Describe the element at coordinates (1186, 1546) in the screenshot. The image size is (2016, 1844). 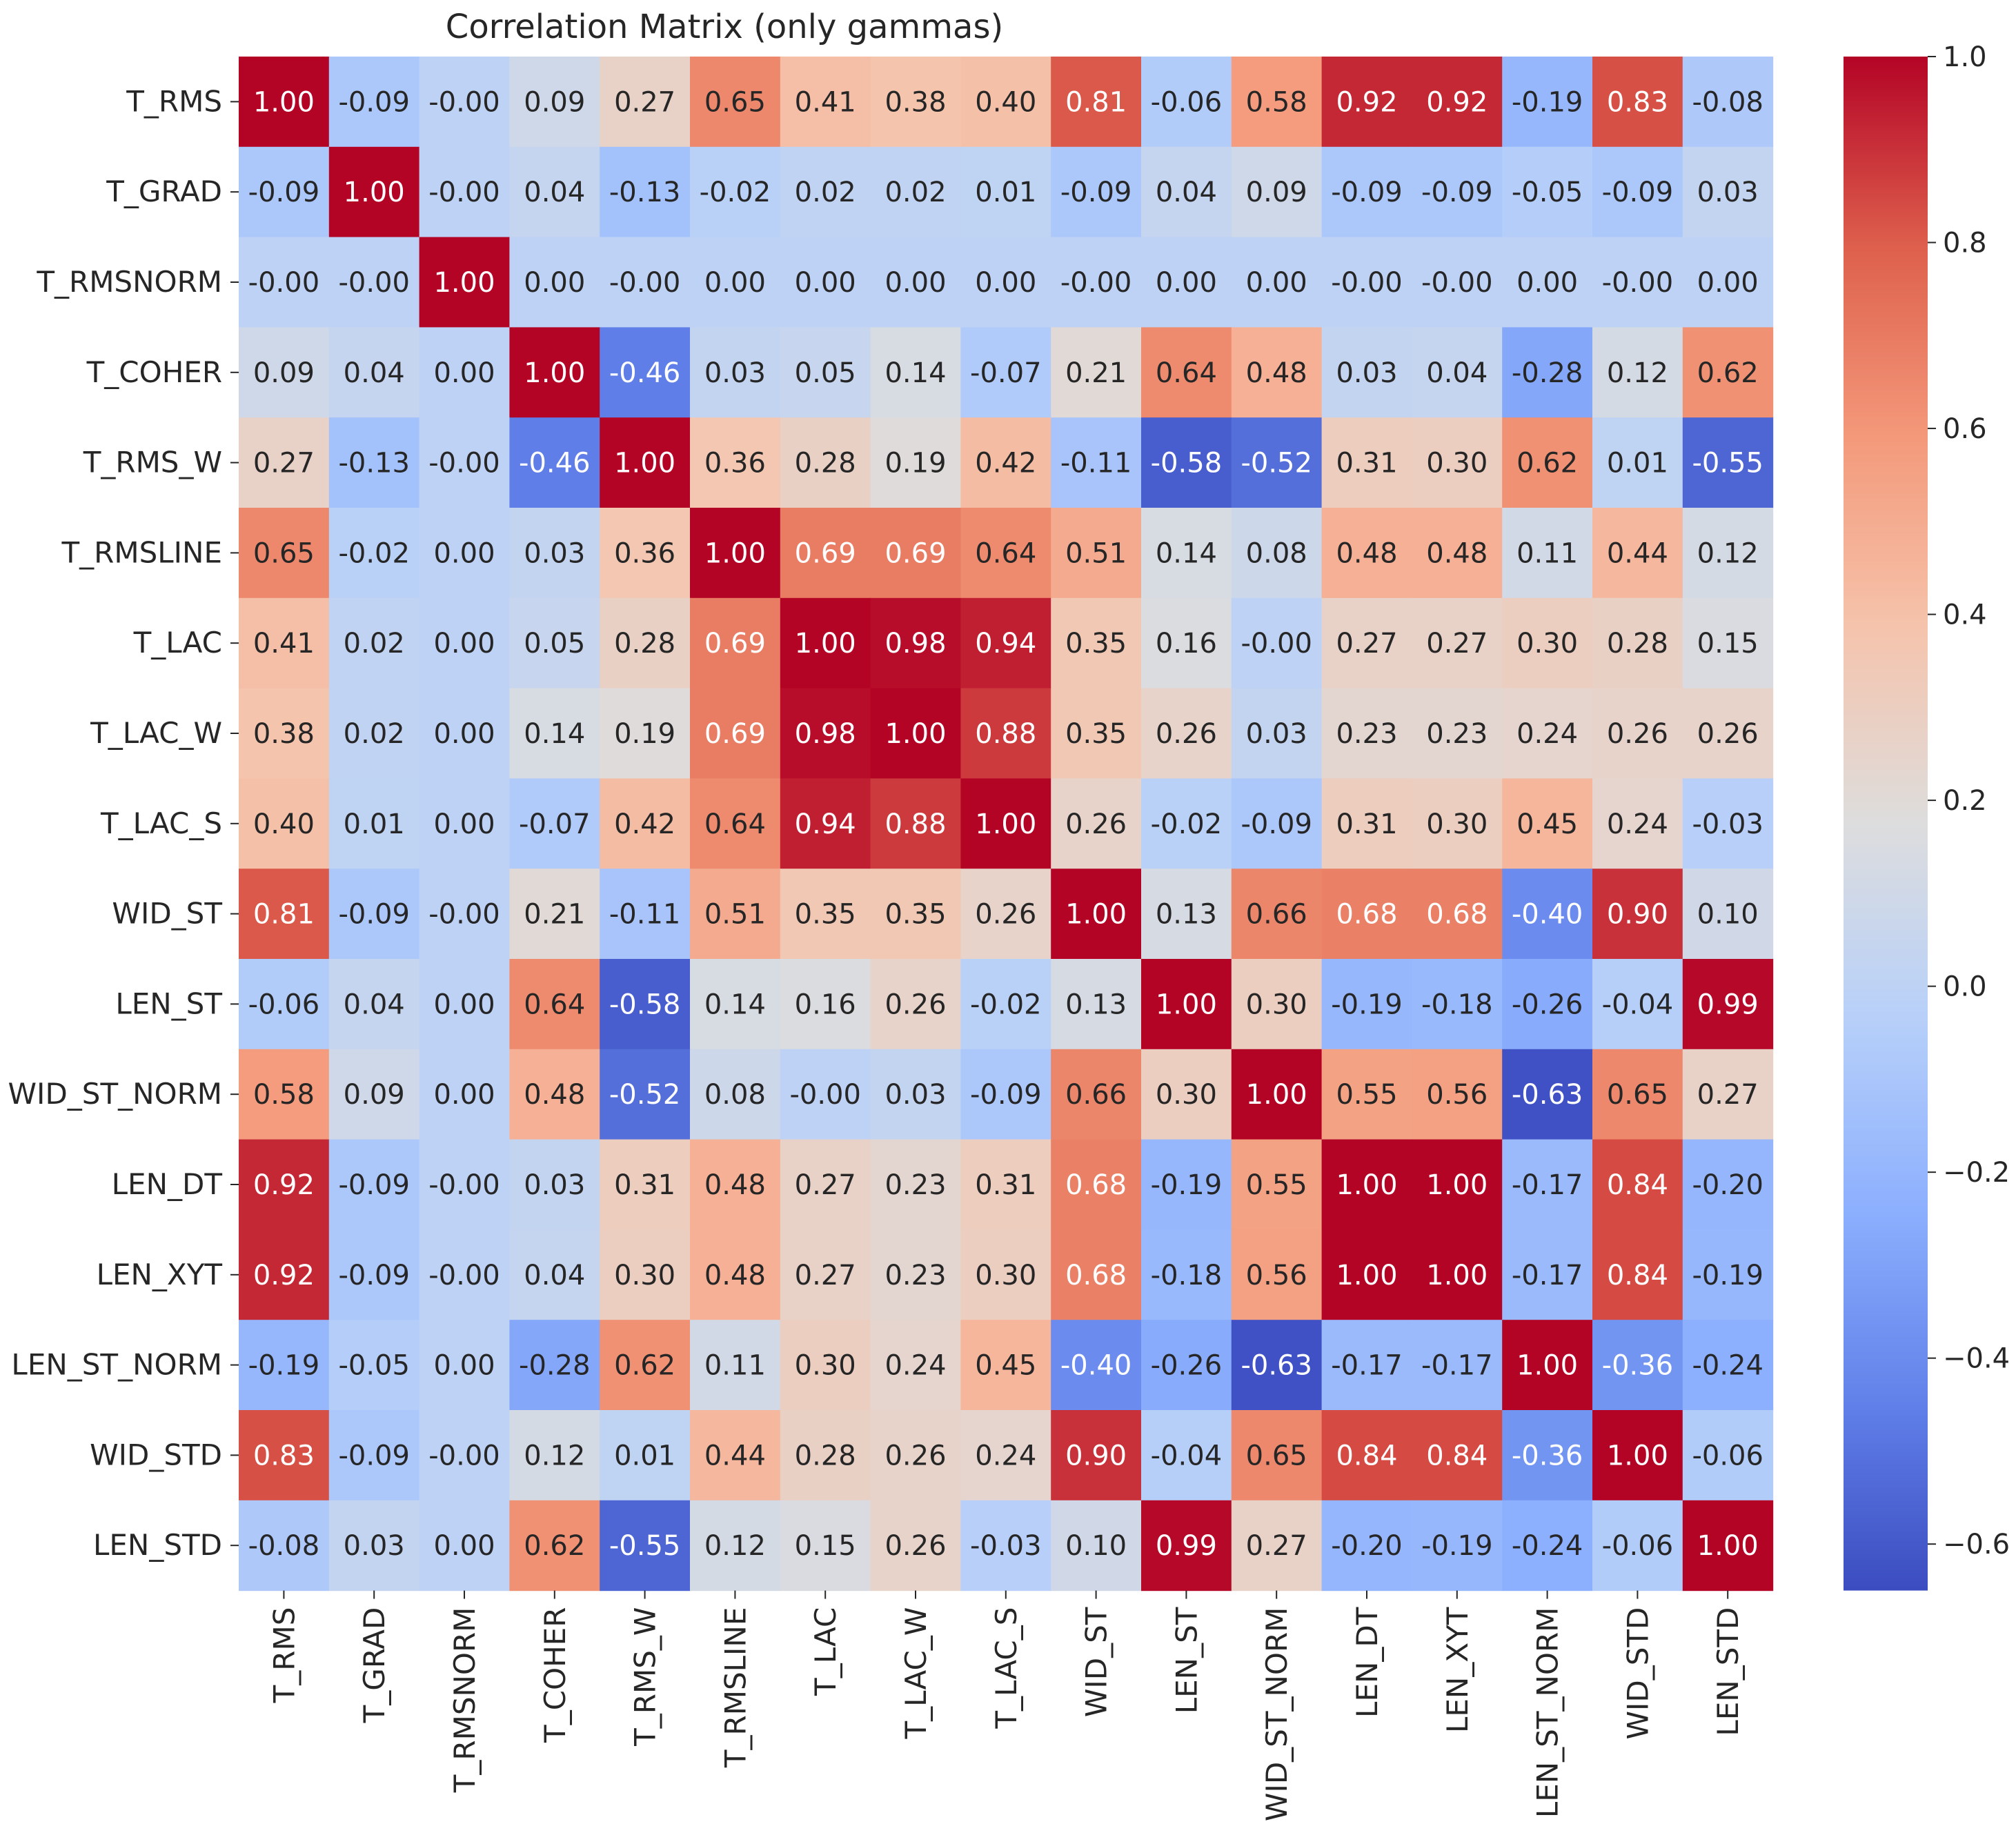
I see `cell-value-16-10: 0.99` at that location.